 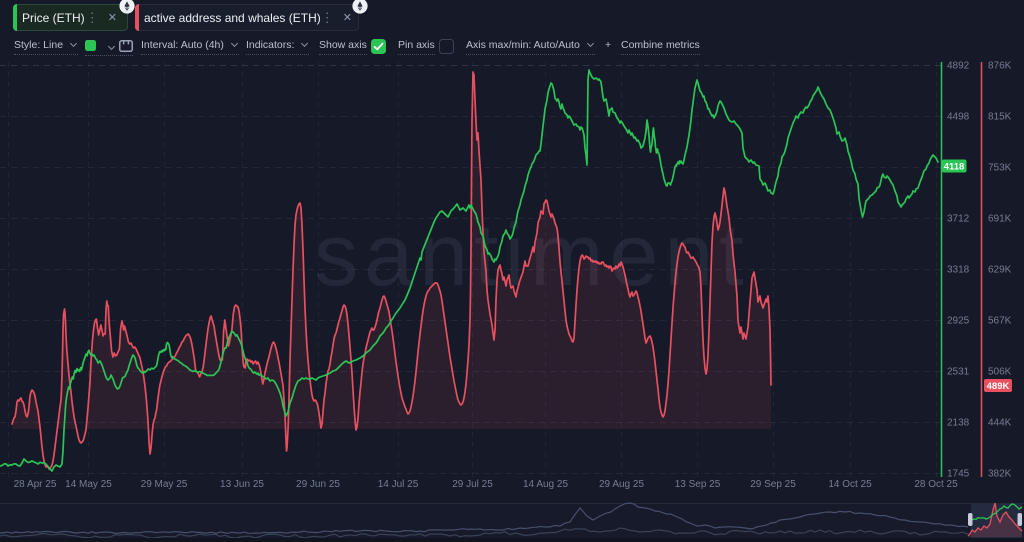 What do you see at coordinates (958, 270) in the screenshot?
I see `svg-text: 3318` at bounding box center [958, 270].